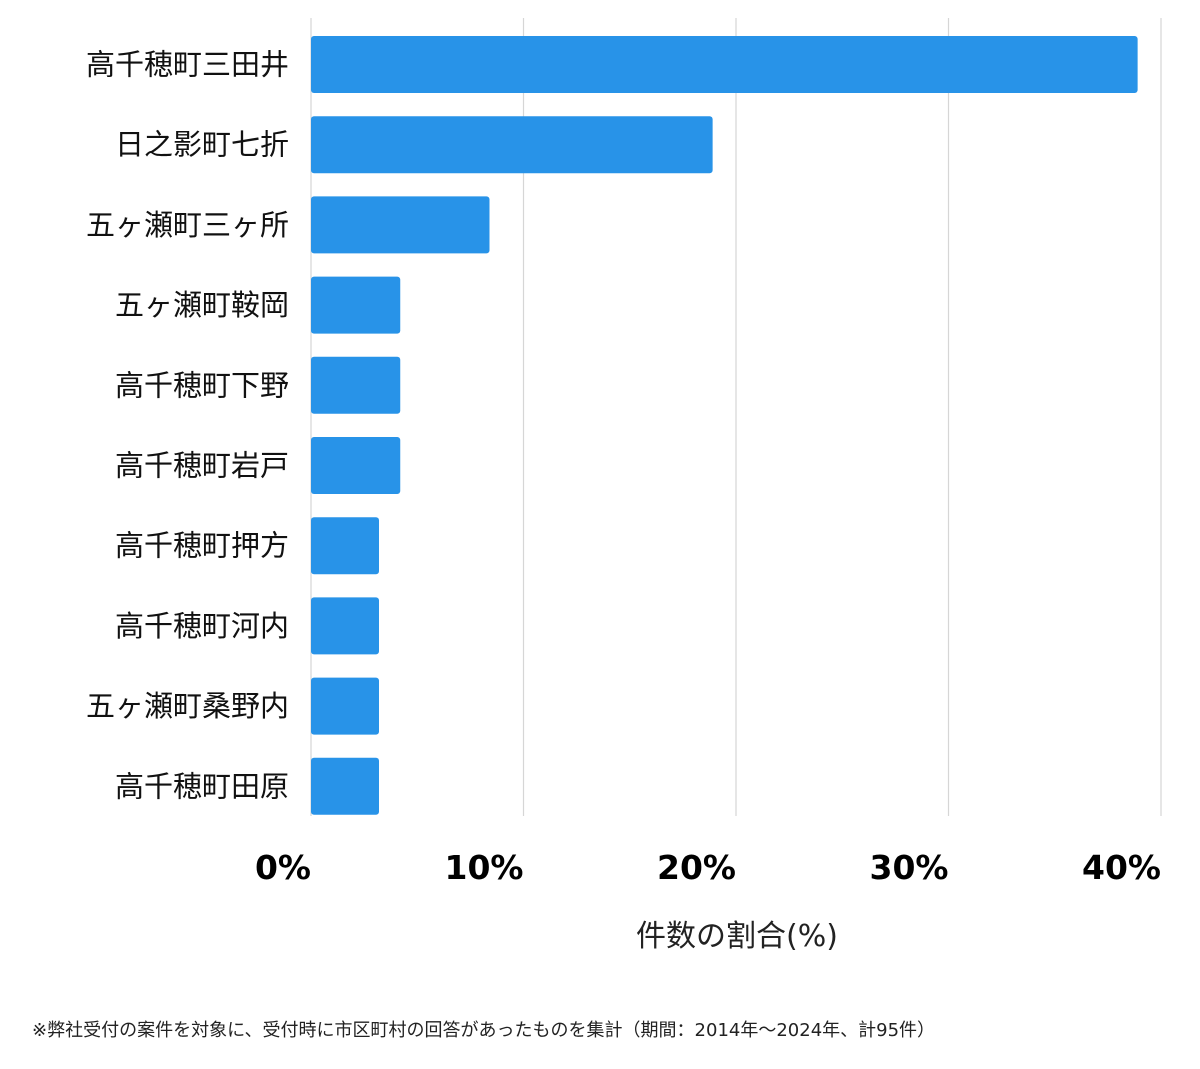 The height and width of the screenshot is (1069, 1200). Describe the element at coordinates (202, 786) in the screenshot. I see `category-label-10: 高千穂町田原` at that location.